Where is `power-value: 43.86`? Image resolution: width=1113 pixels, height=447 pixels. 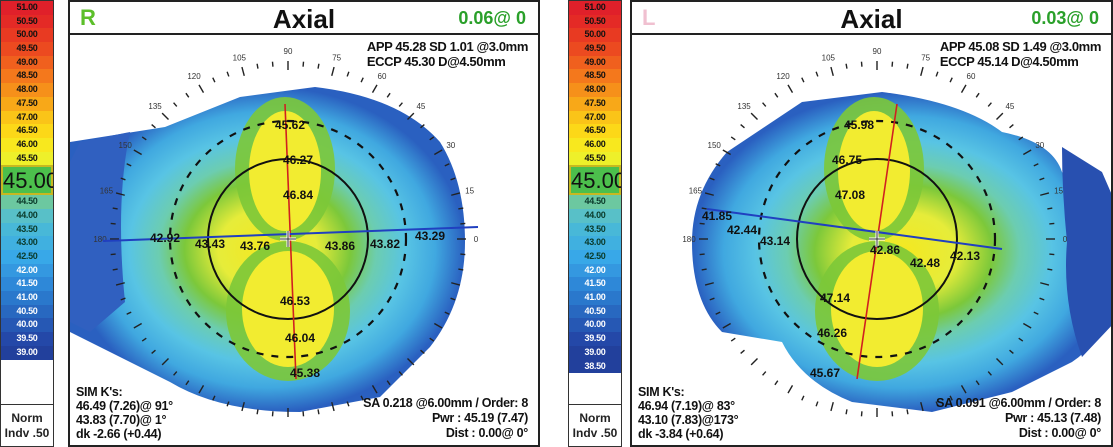 power-value: 43.86 is located at coordinates (340, 246).